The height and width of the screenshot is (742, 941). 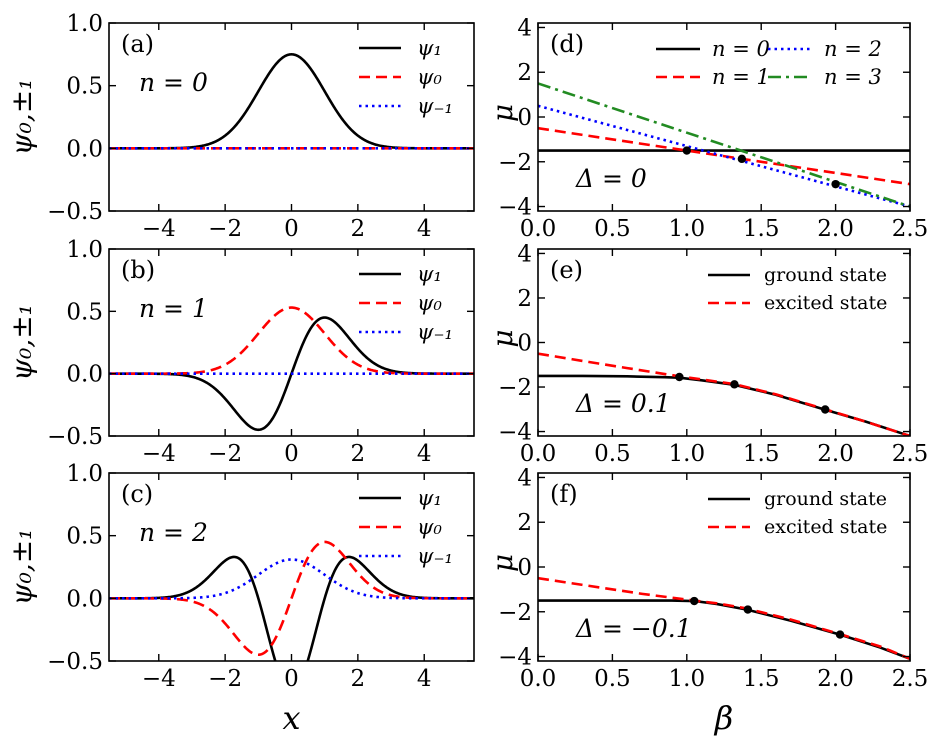 What do you see at coordinates (633, 628) in the screenshot?
I see `annotation: Δ = −0.1` at bounding box center [633, 628].